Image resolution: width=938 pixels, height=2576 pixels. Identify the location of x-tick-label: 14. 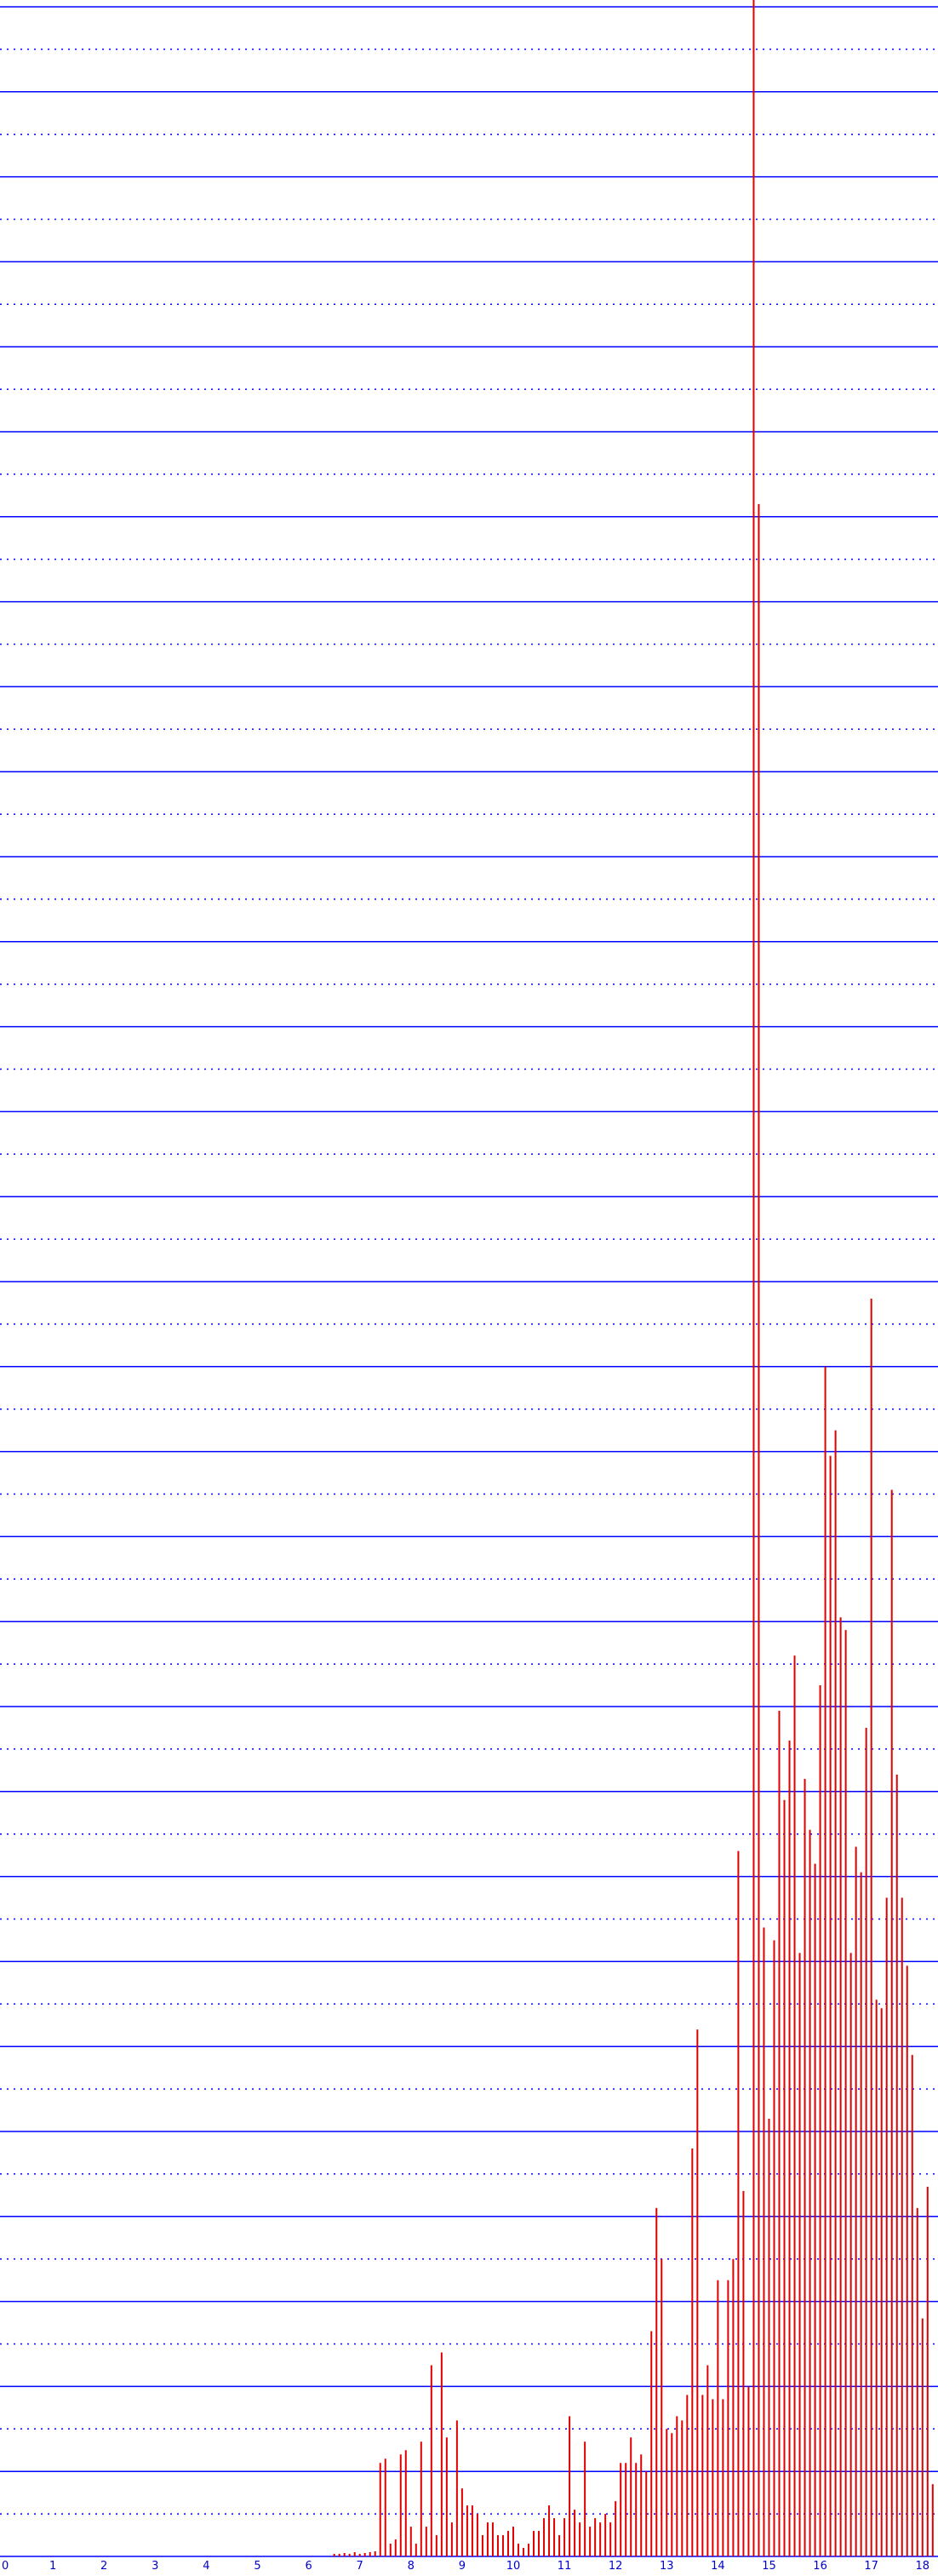
(718, 2566).